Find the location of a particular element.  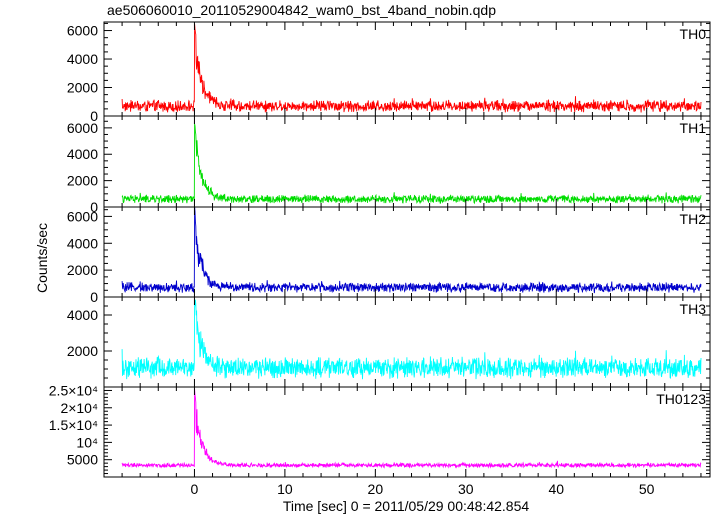

x-tick-label: 40 is located at coordinates (556, 489).